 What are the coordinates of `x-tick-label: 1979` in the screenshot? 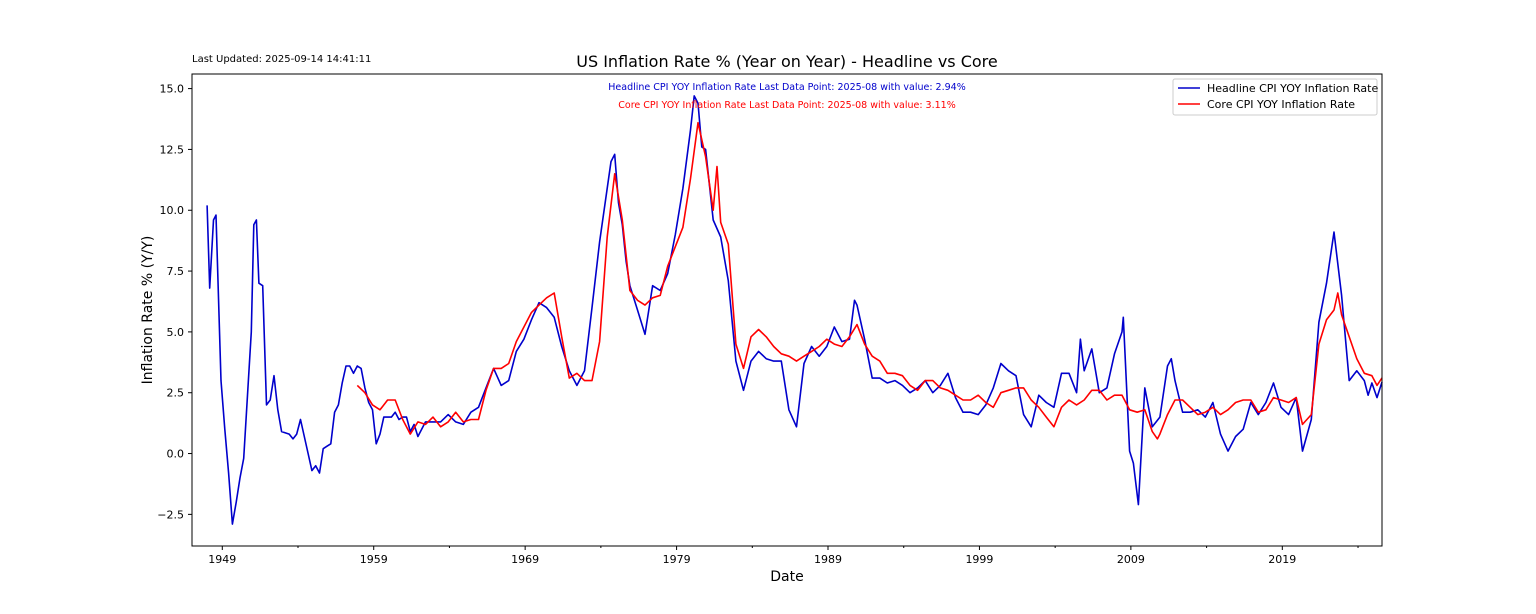 It's located at (677, 559).